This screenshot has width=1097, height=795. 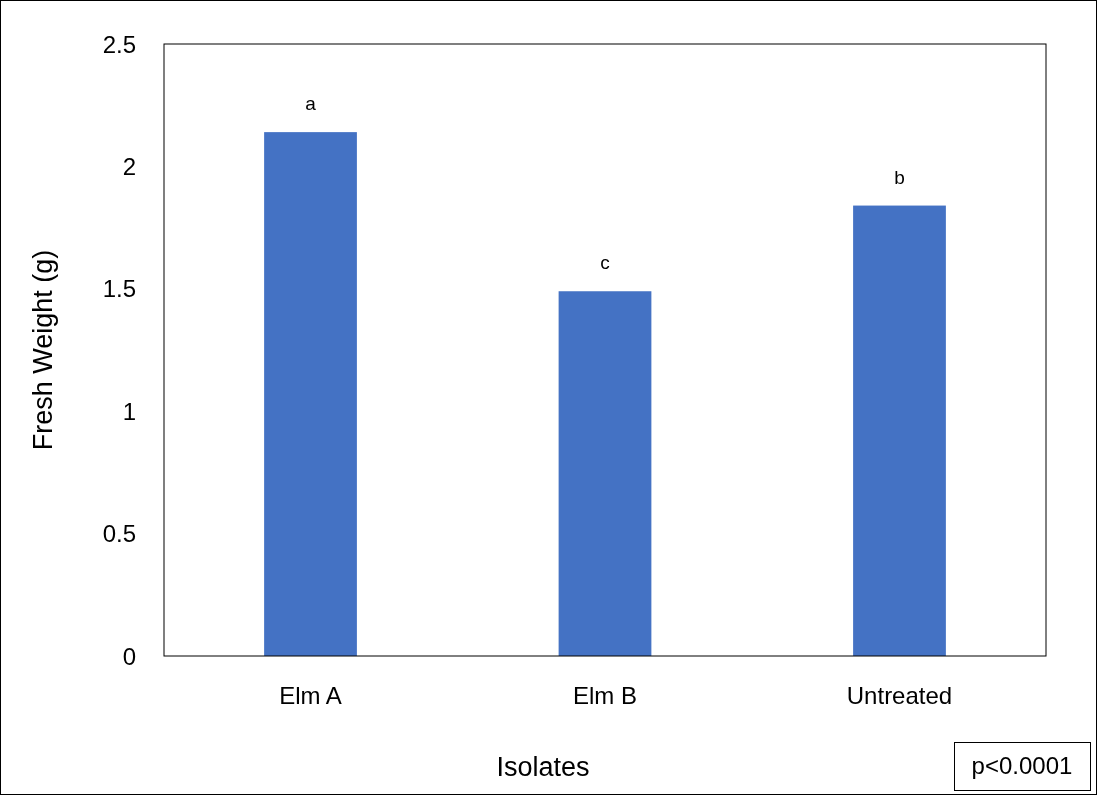 I want to click on x-tick-label: Untreated, so click(x=899, y=695).